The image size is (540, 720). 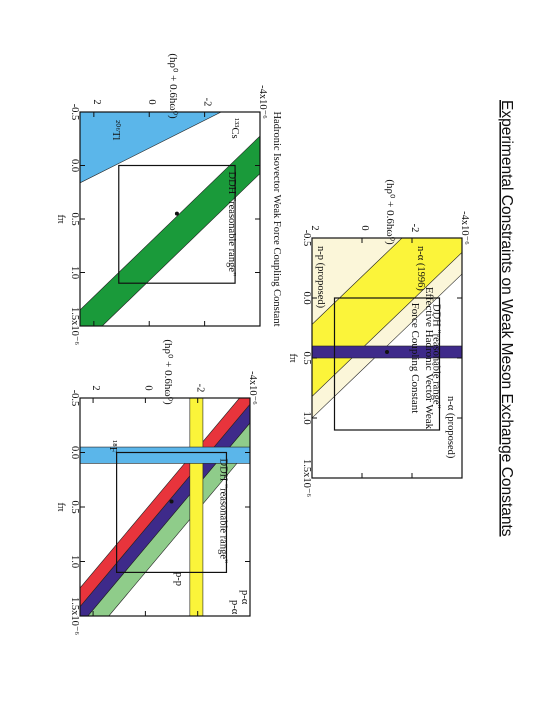 I want to click on band-label: n-α (proposed), so click(x=450, y=427).